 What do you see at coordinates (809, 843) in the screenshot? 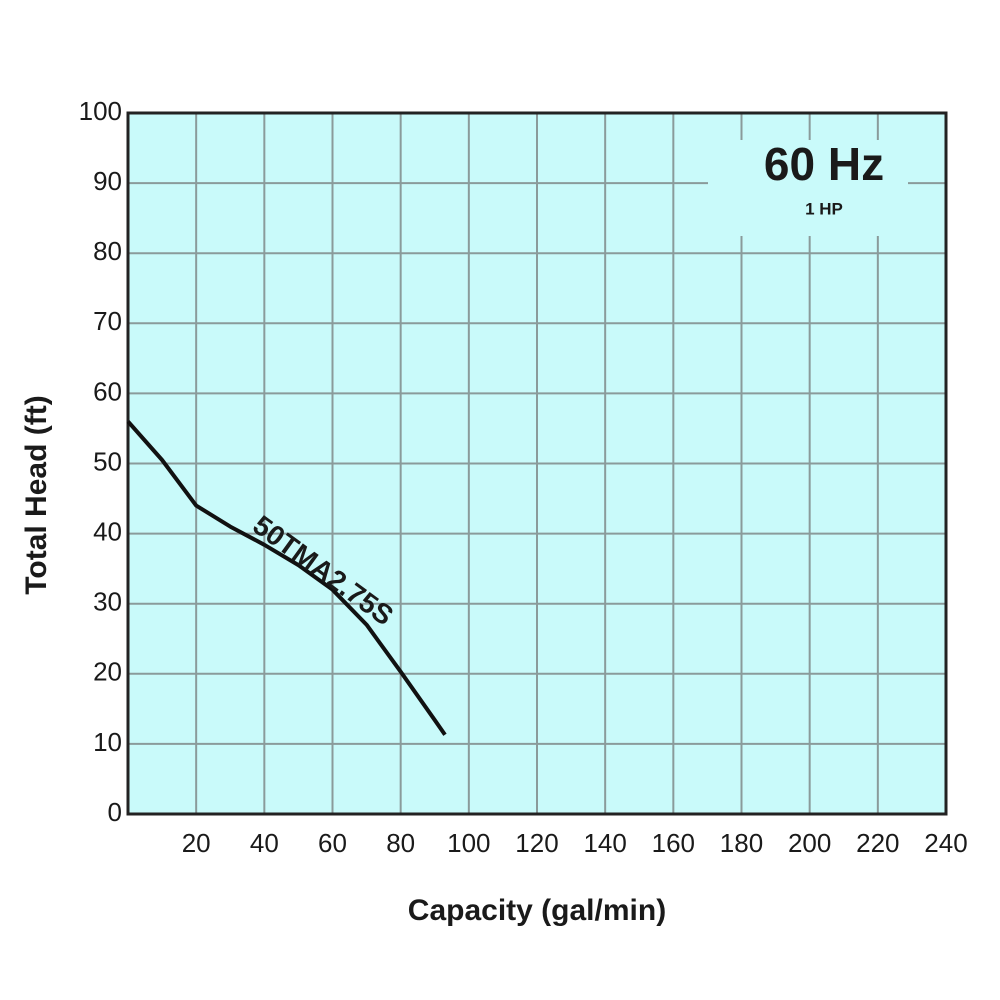
I see `x-tick-label: 200` at bounding box center [809, 843].